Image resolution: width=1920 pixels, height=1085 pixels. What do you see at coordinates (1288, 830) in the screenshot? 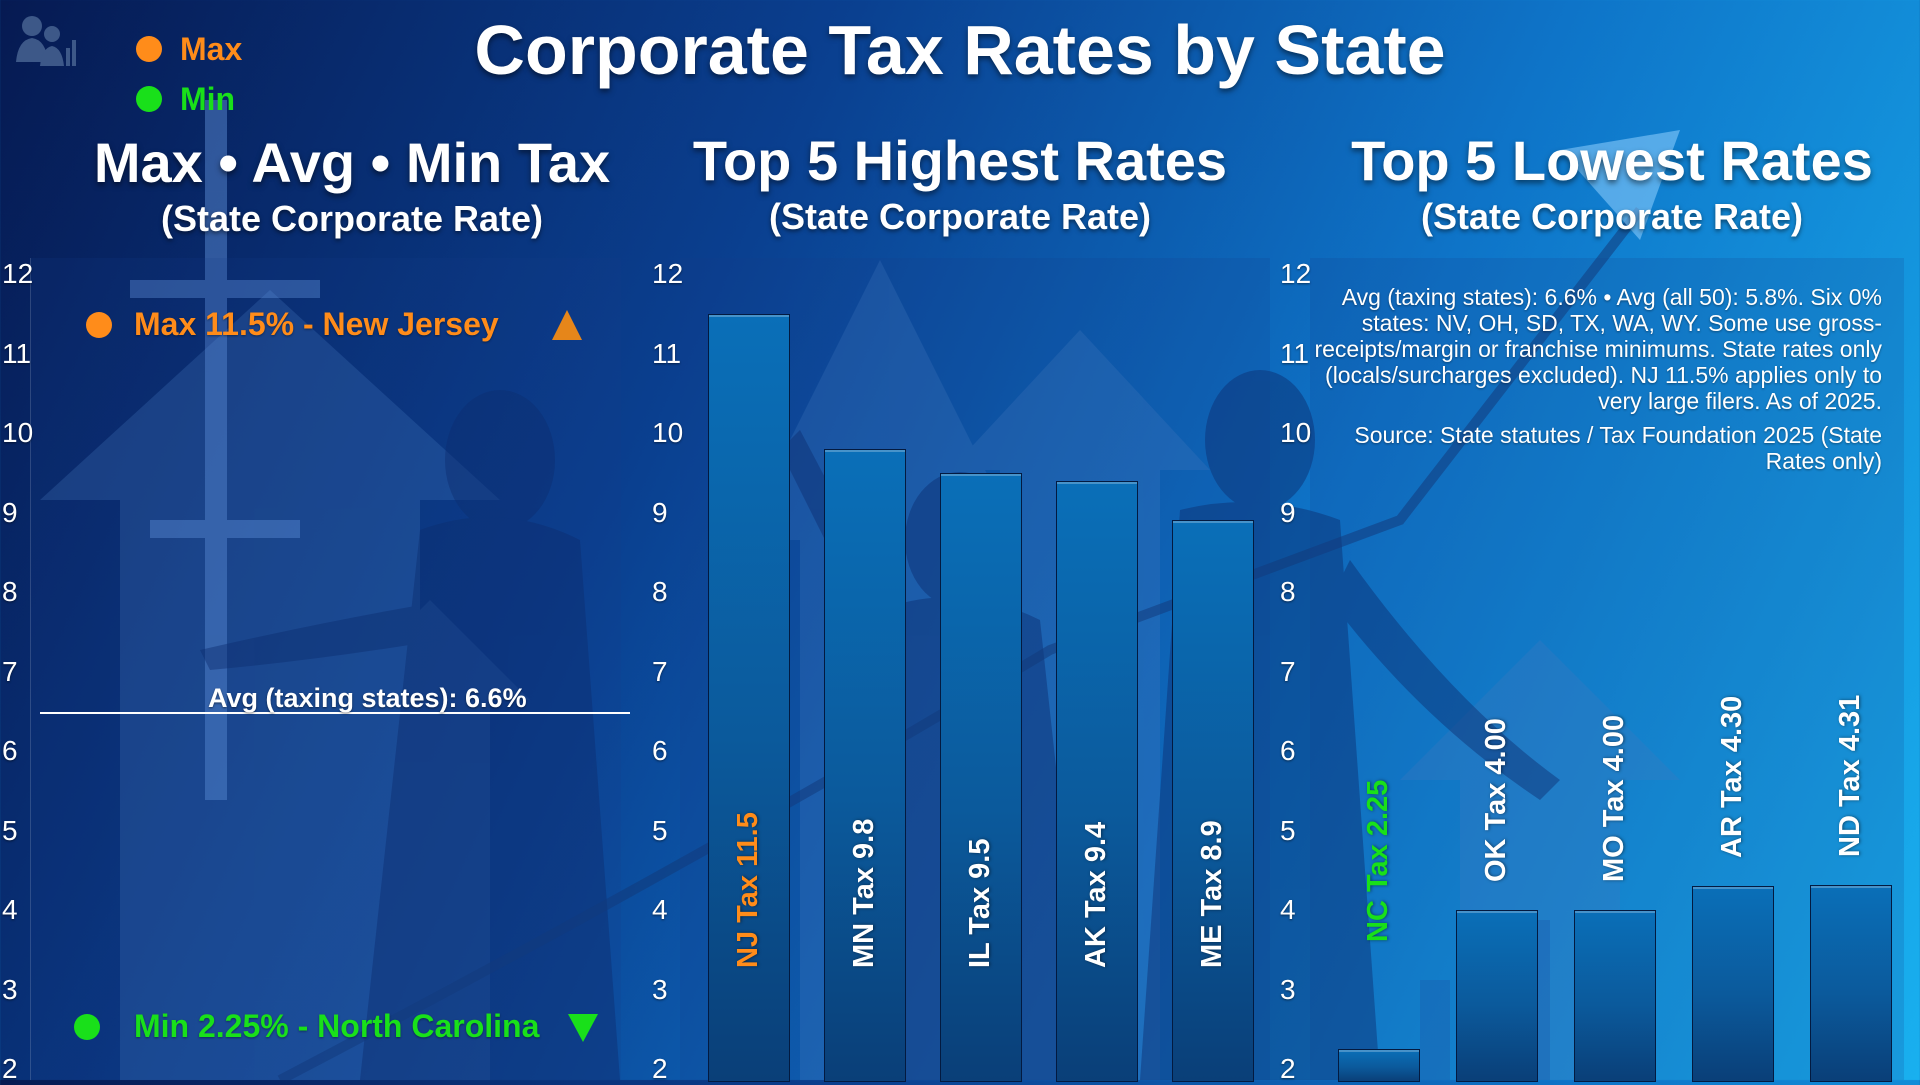
I see `right-y-tick-5: 5` at bounding box center [1288, 830].